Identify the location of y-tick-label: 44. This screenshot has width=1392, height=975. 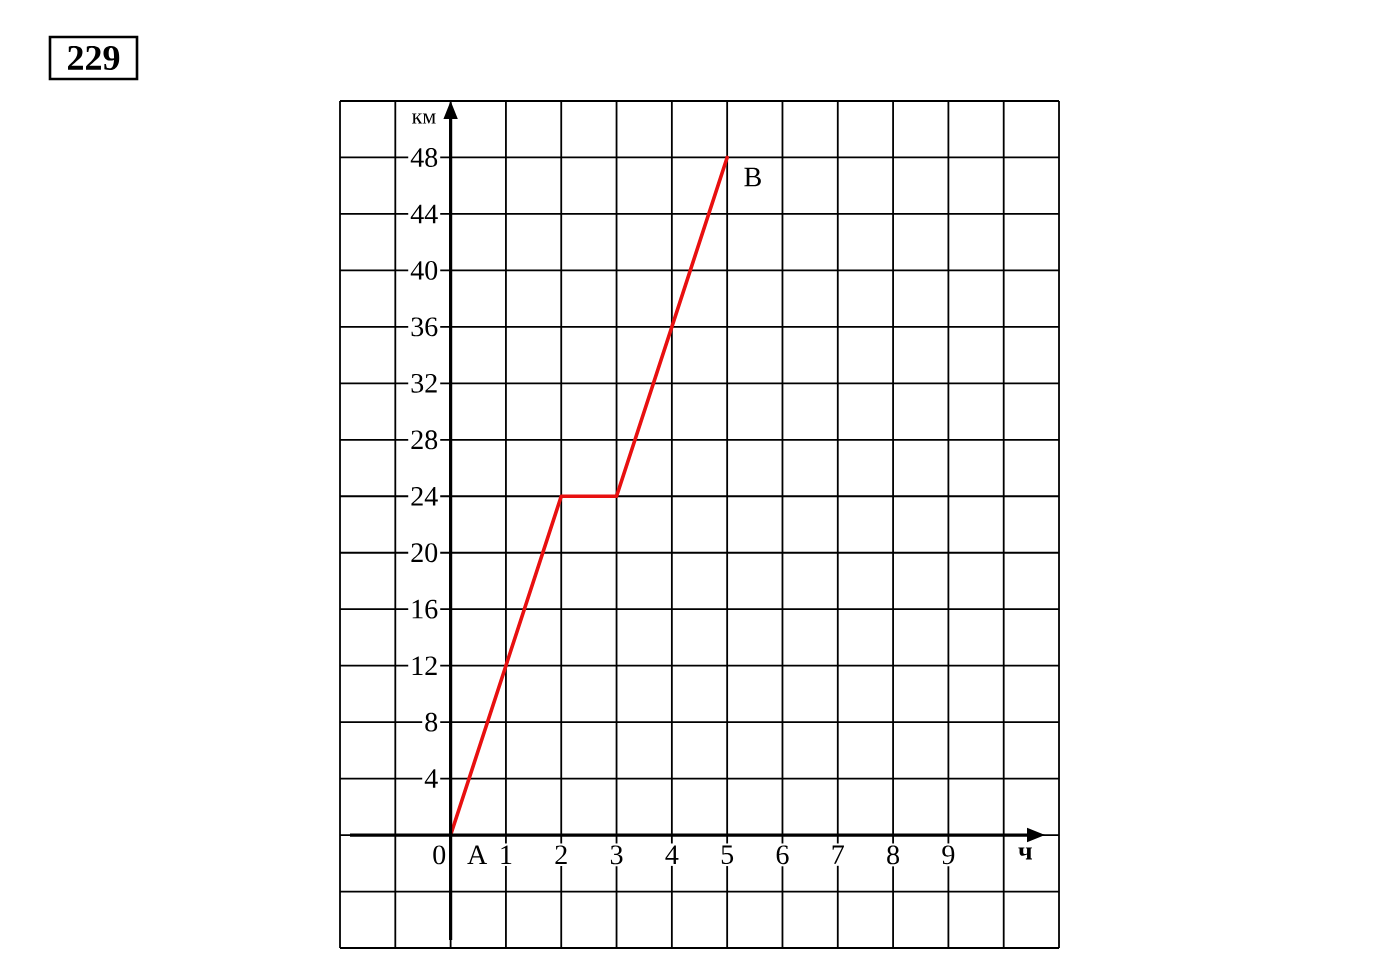
(424, 214).